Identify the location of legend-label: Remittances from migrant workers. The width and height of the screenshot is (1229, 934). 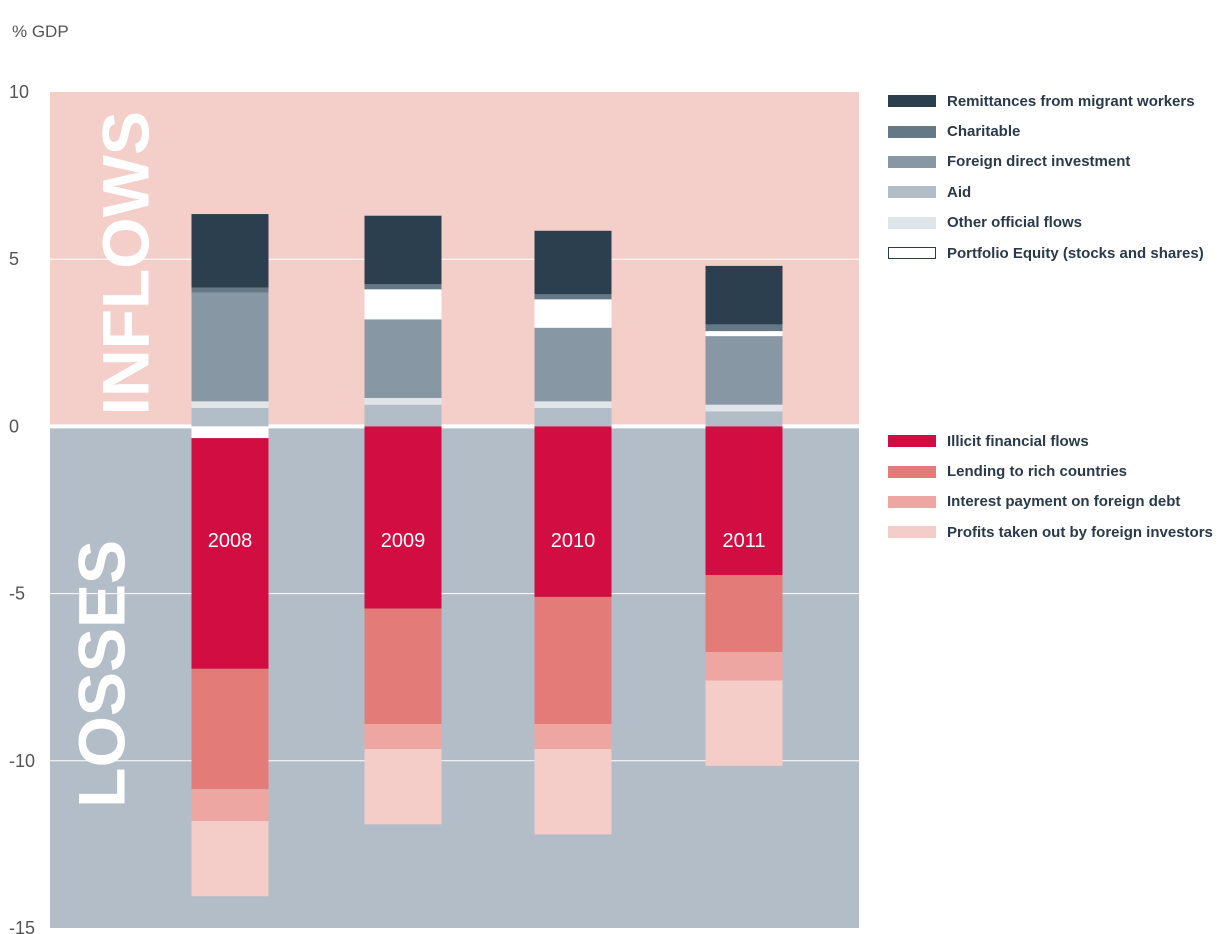
(1071, 101).